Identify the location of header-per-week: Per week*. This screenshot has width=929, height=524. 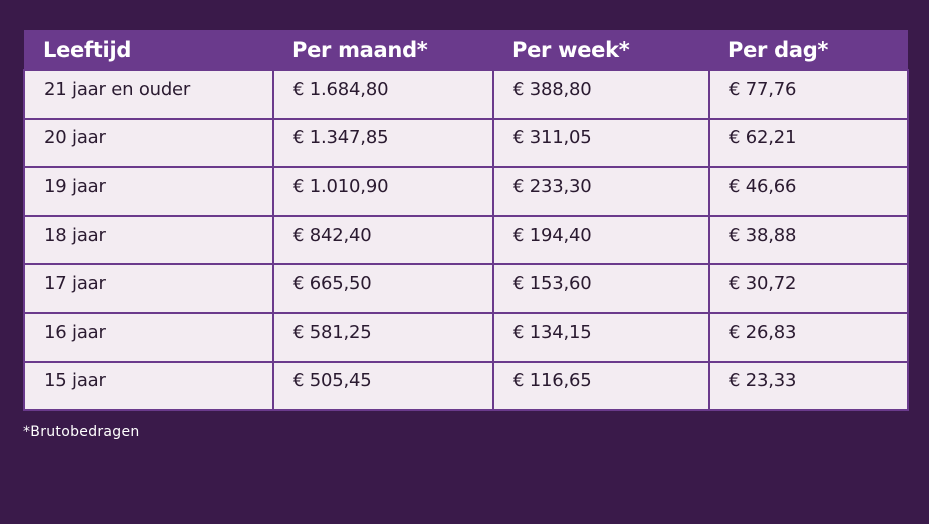
(601, 50).